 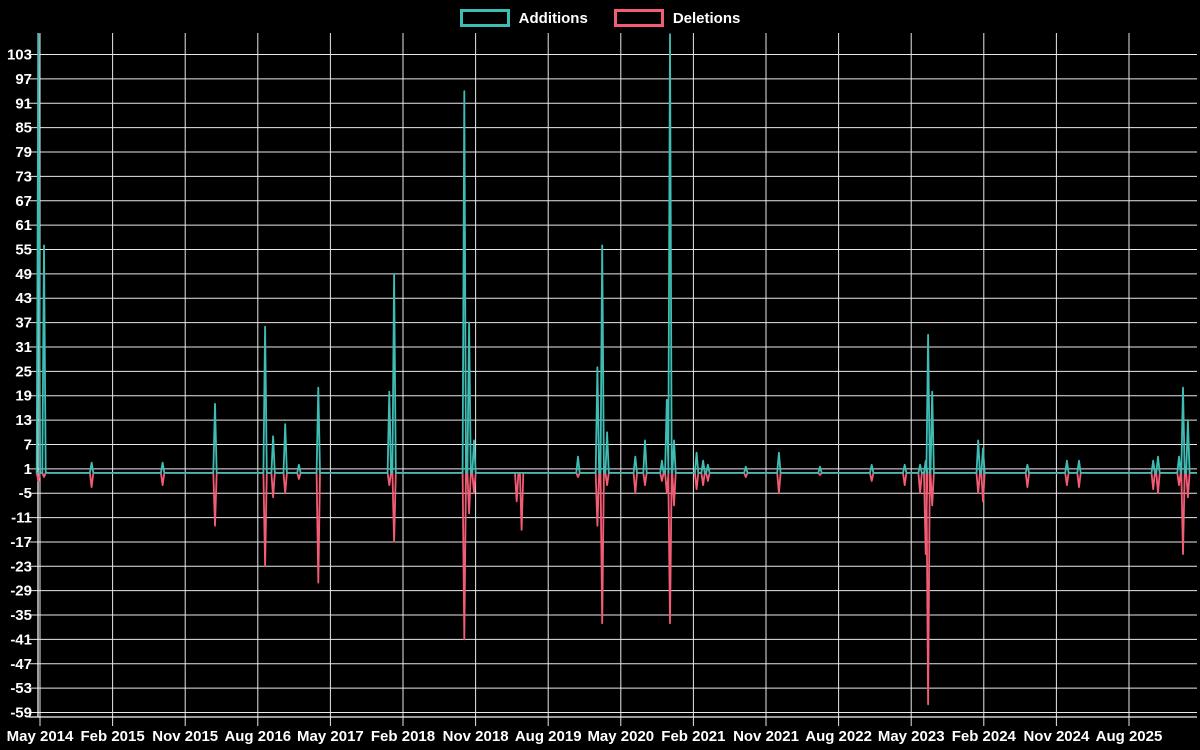 I want to click on y-tick-label: 79, so click(x=23, y=152).